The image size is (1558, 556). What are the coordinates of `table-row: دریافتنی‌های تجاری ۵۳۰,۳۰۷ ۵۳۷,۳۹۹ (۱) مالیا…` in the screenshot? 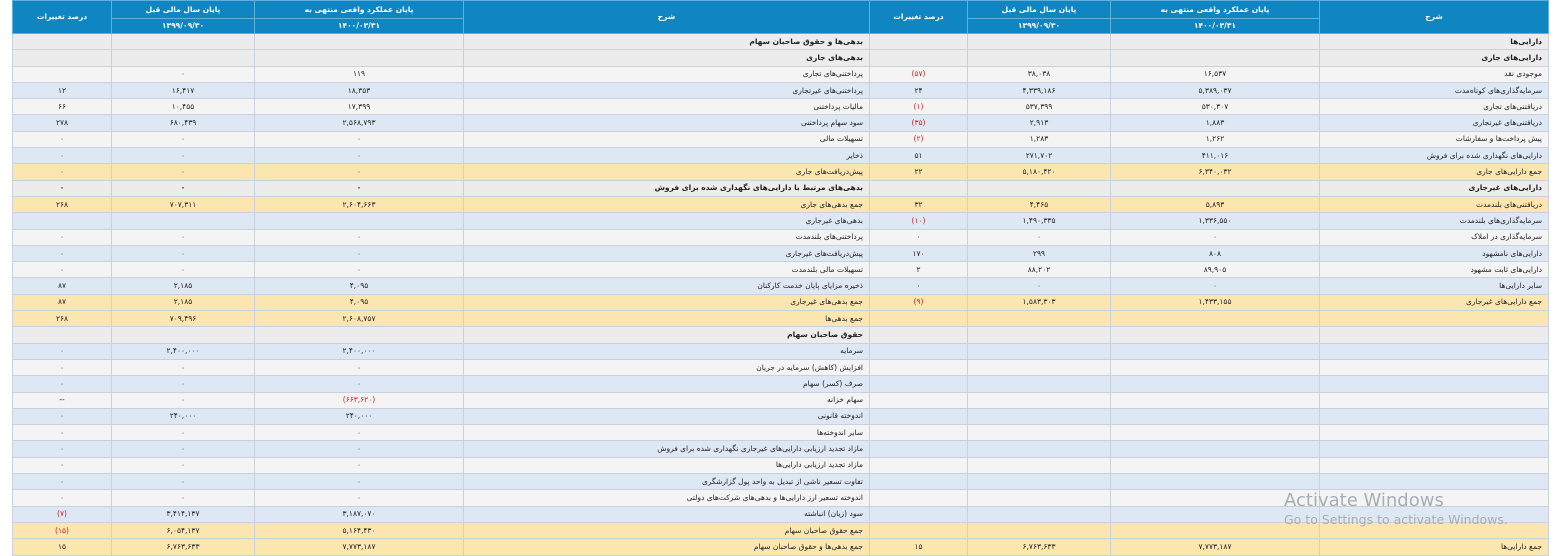 It's located at (780, 107).